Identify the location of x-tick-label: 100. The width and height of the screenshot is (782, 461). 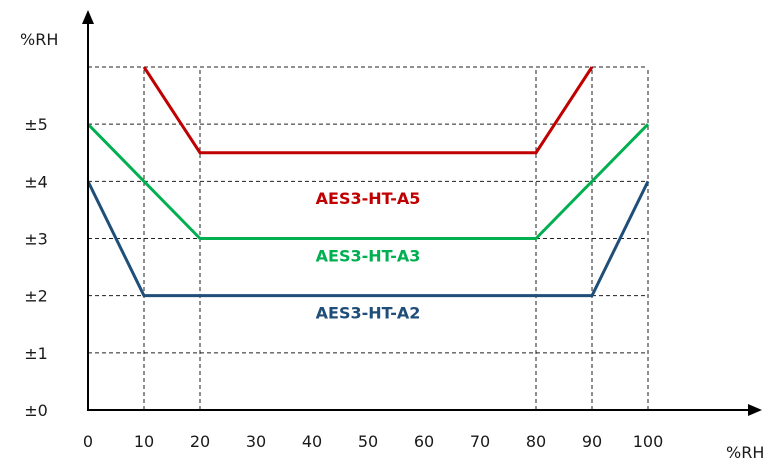
(648, 441).